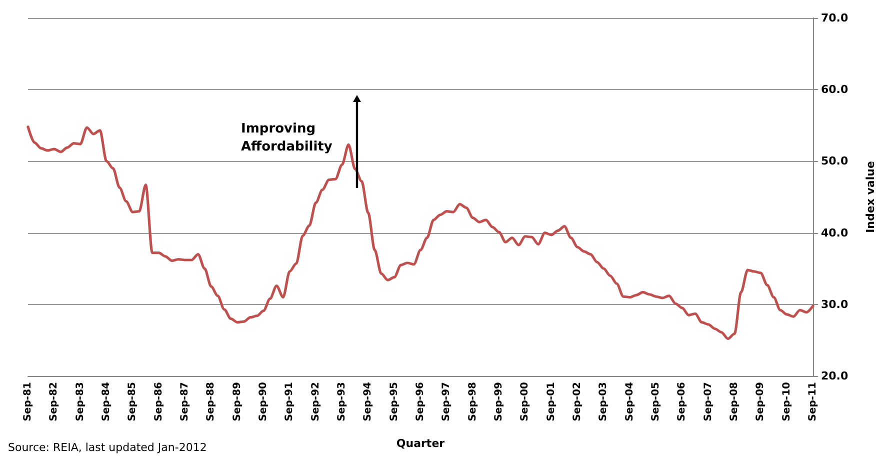  What do you see at coordinates (446, 402) in the screenshot?
I see `x-tick-label: Sep-97` at bounding box center [446, 402].